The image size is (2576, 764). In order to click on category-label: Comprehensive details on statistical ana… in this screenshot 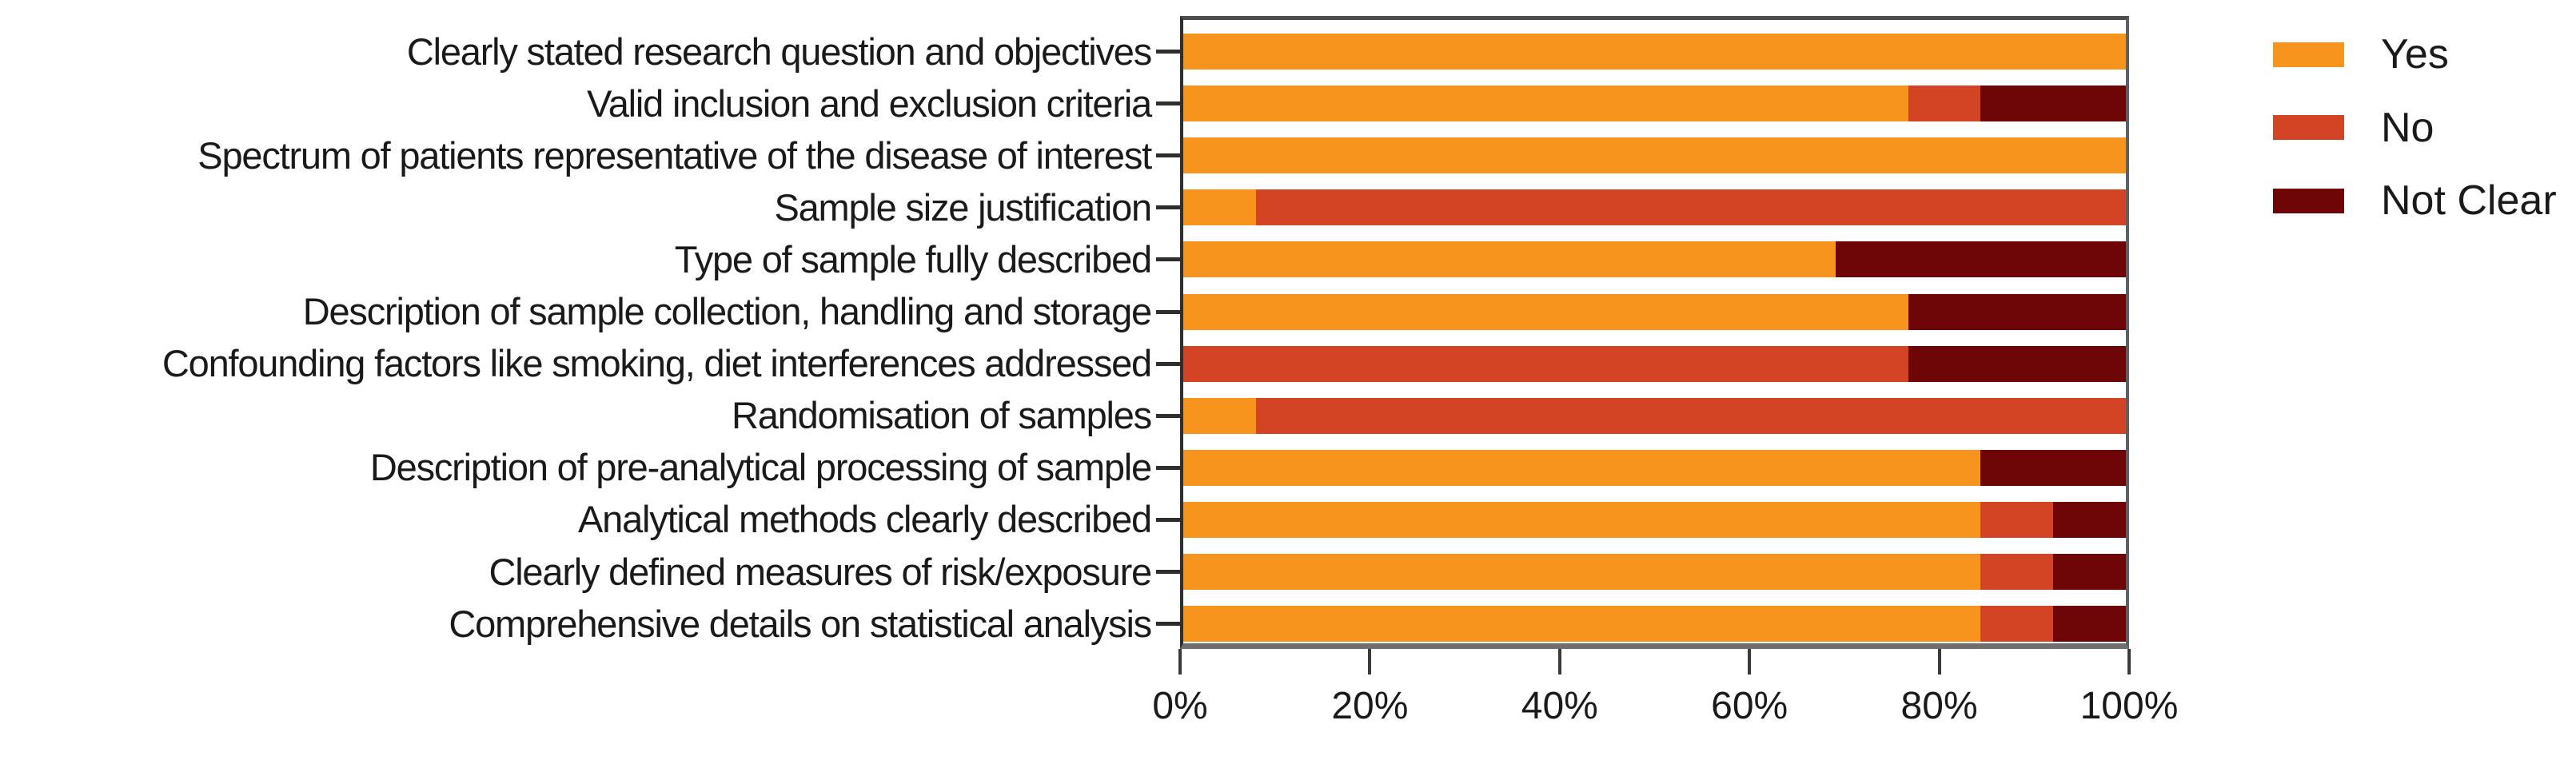, I will do `click(800, 623)`.